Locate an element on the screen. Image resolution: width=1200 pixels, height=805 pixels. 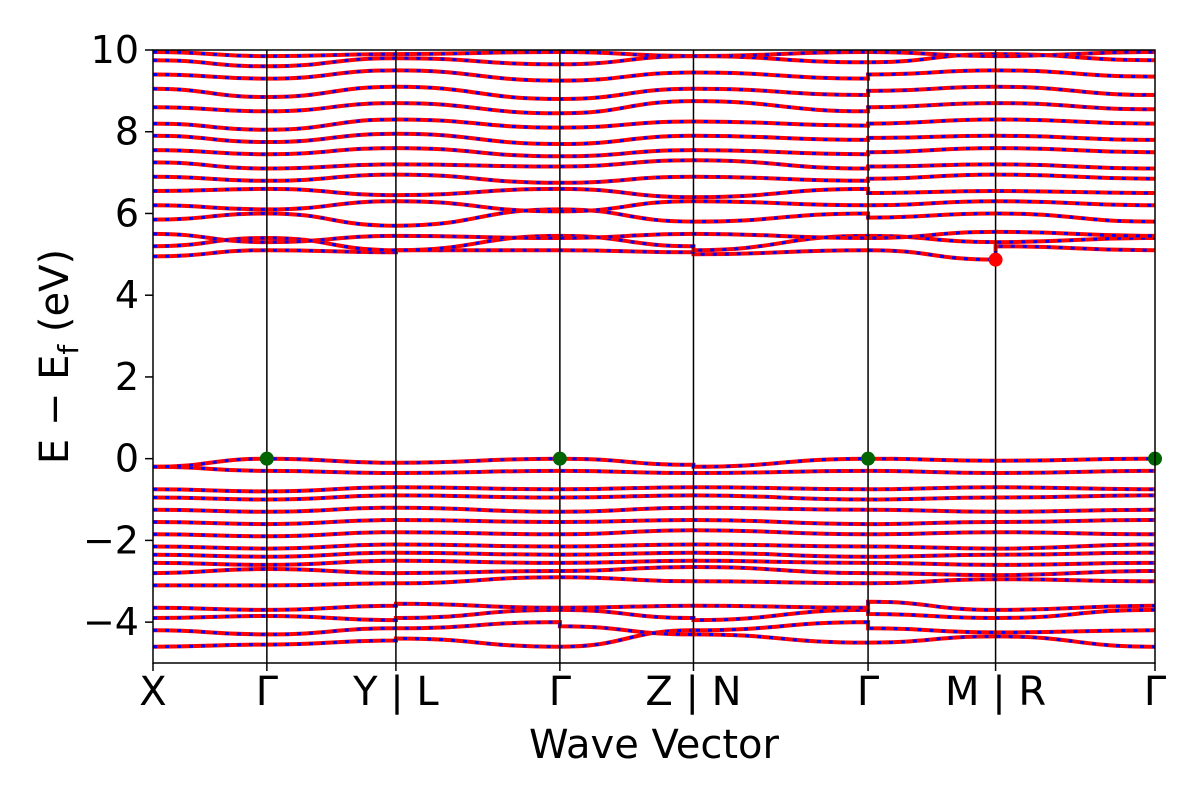
y-tick-label-2: 0 is located at coordinates (127, 459).